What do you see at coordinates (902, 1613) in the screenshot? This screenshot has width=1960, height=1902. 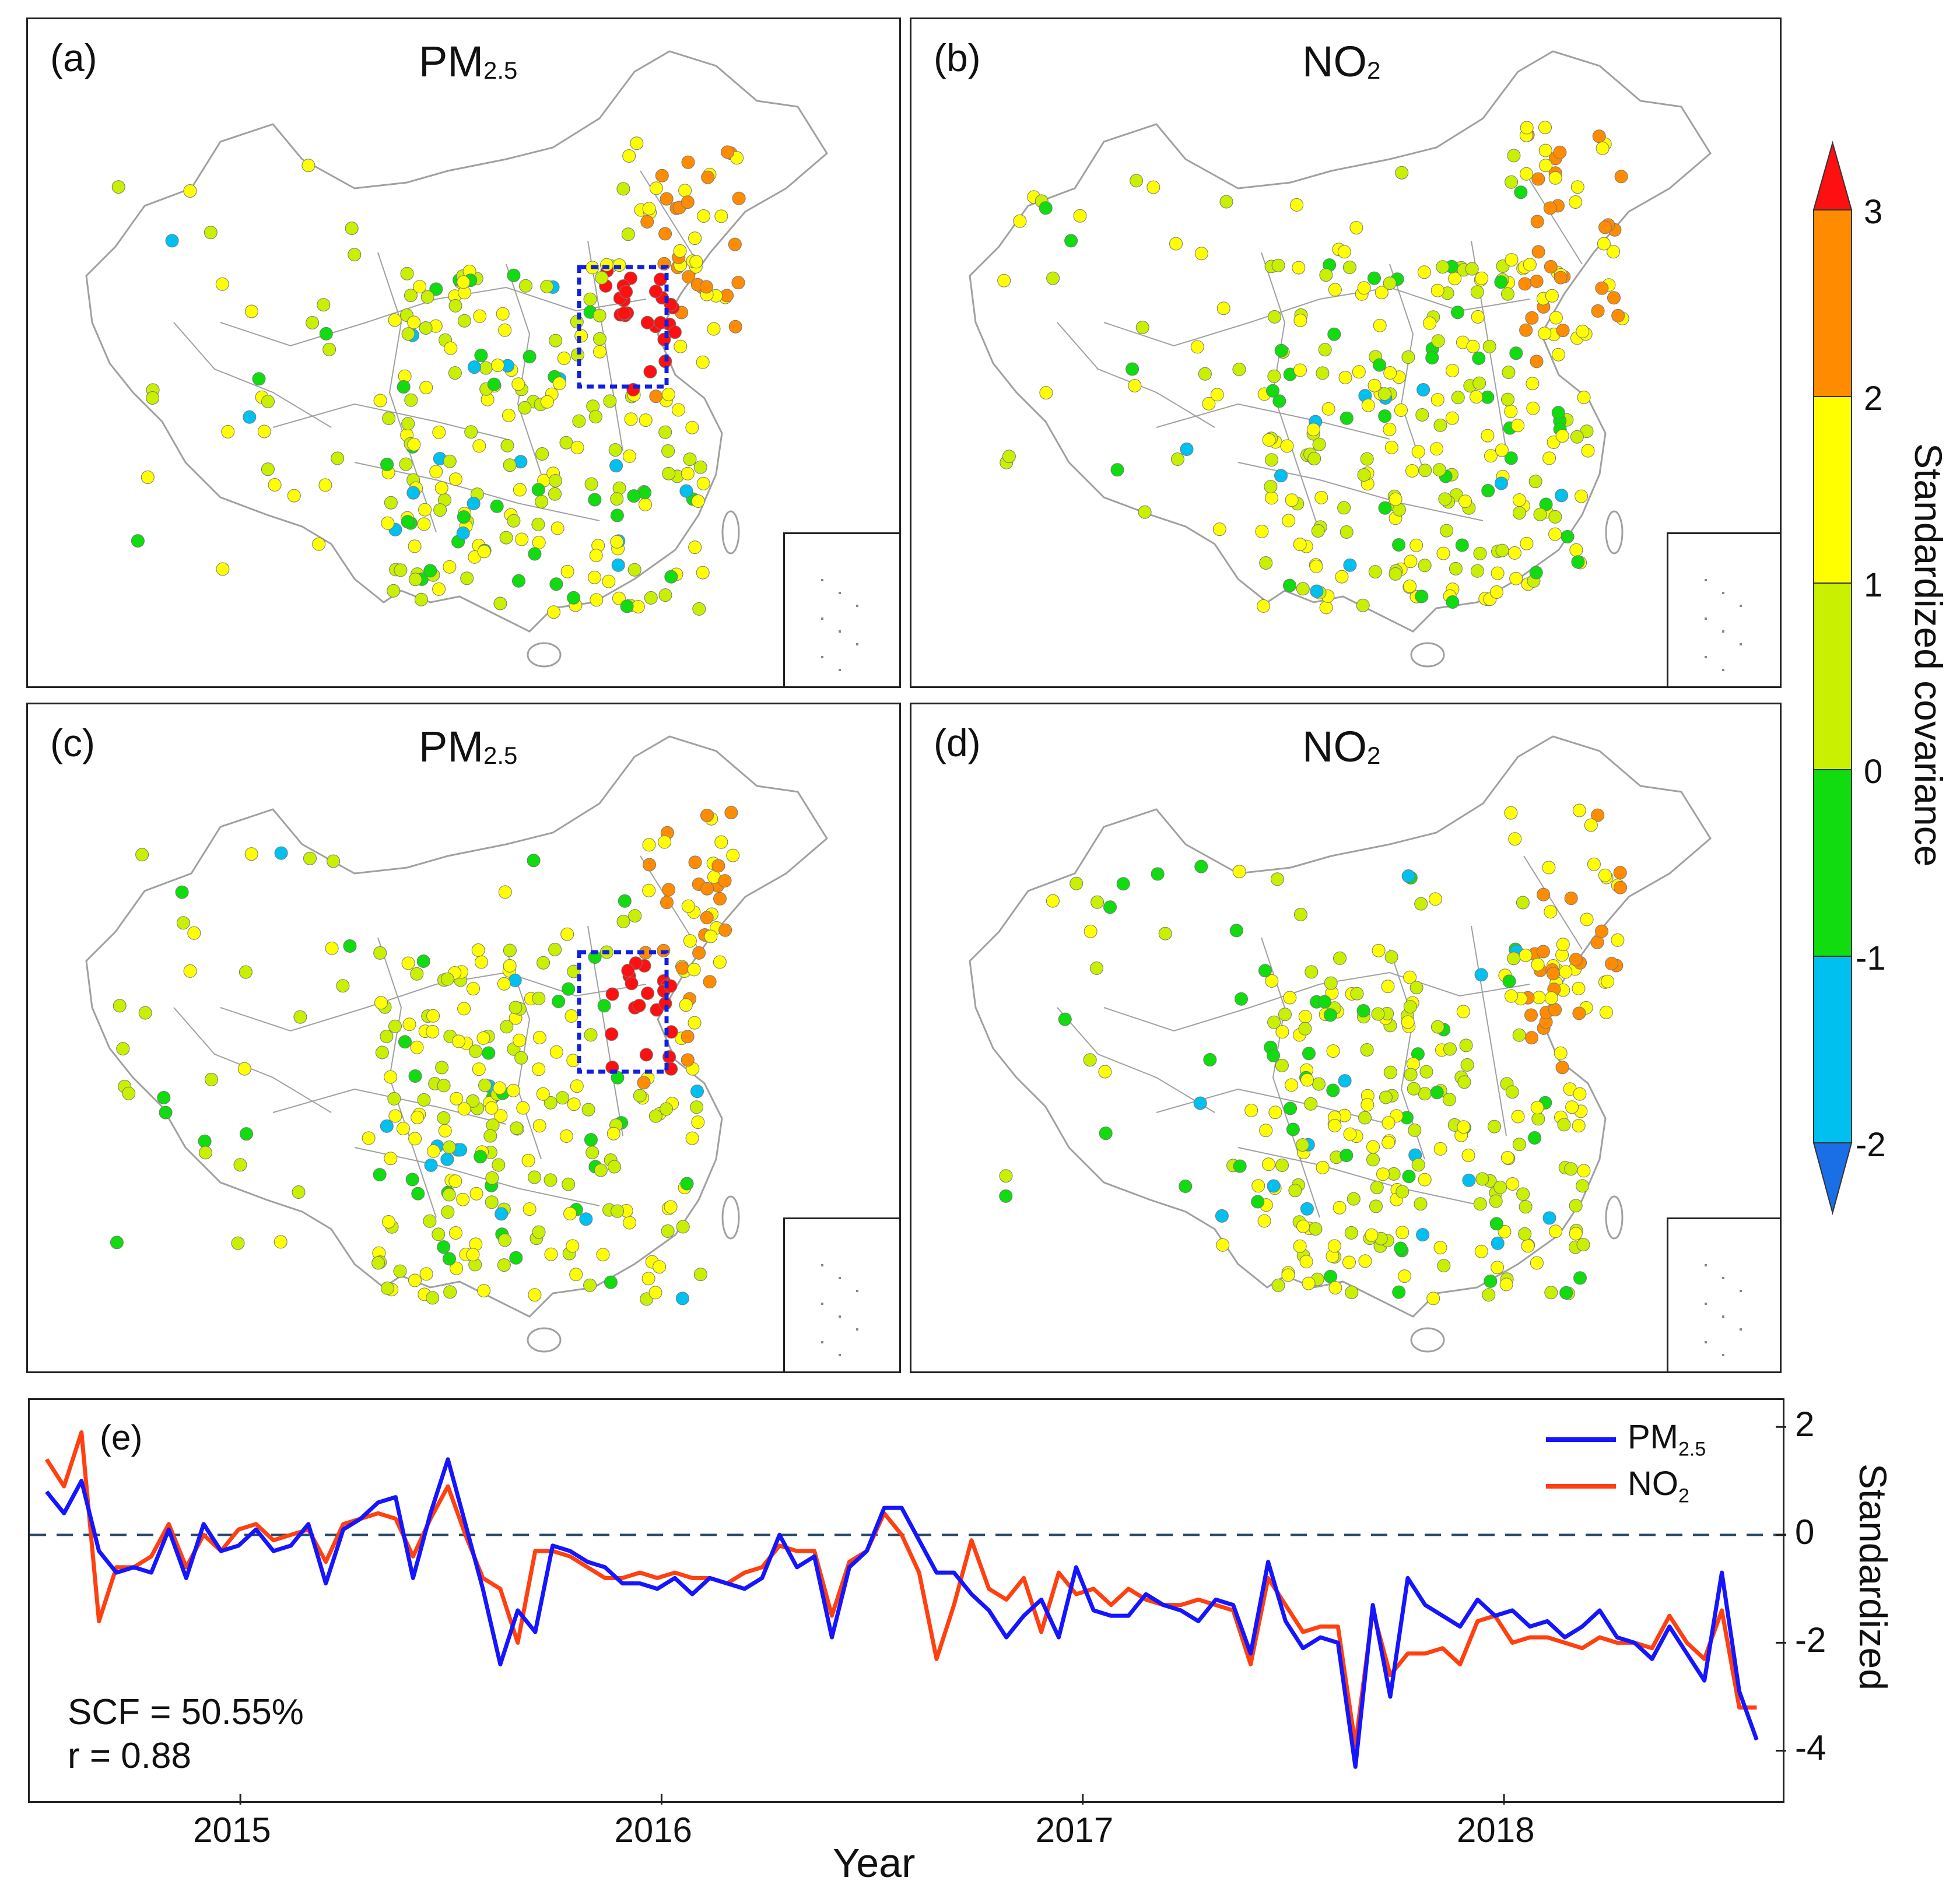 I see `pm25-series-line` at bounding box center [902, 1613].